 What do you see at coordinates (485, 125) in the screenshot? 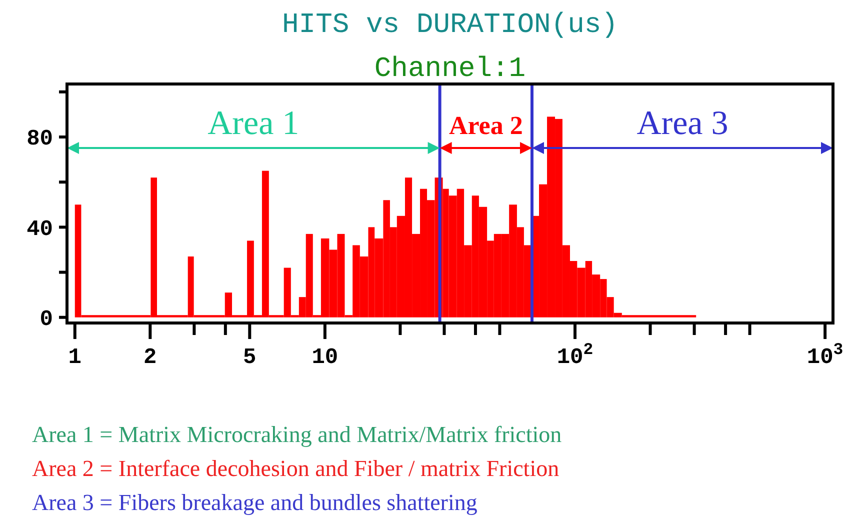
I see `annotation: Area 2` at bounding box center [485, 125].